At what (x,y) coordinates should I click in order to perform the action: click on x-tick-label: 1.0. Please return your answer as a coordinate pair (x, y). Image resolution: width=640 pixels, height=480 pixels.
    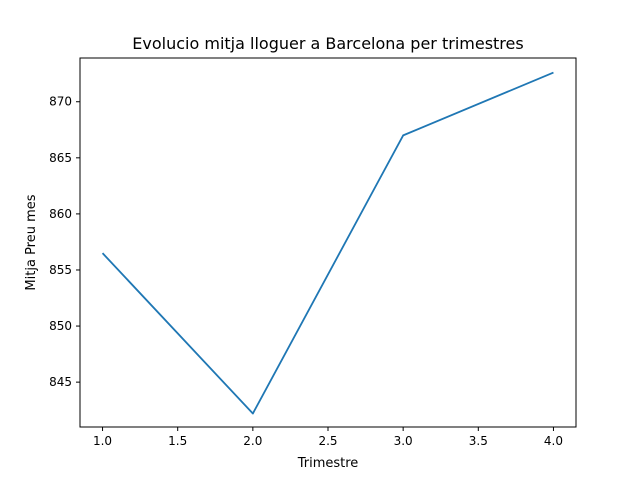
    Looking at the image, I should click on (102, 441).